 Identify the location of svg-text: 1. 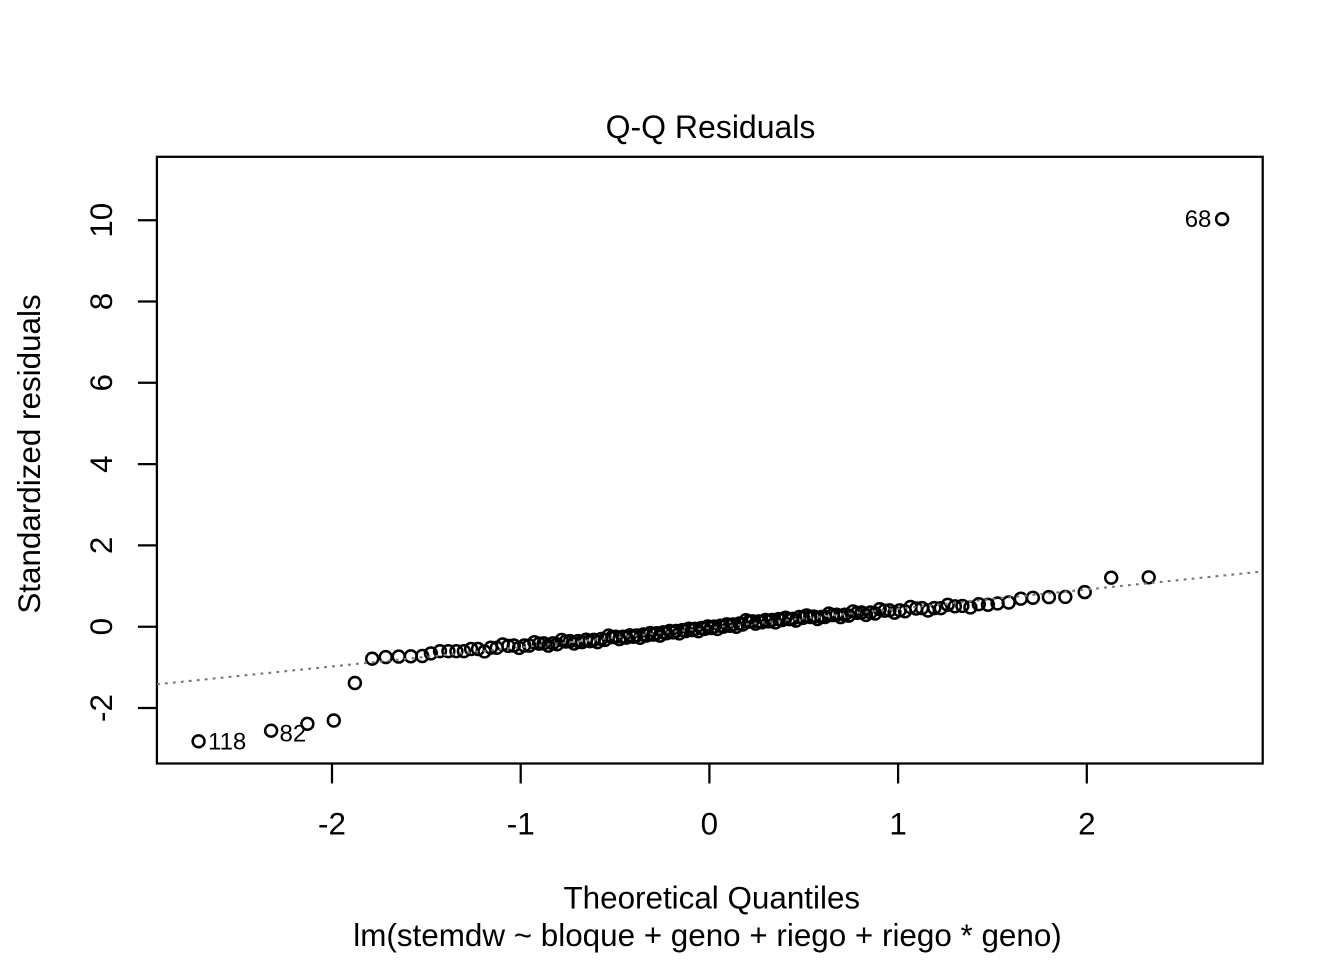
(897, 824).